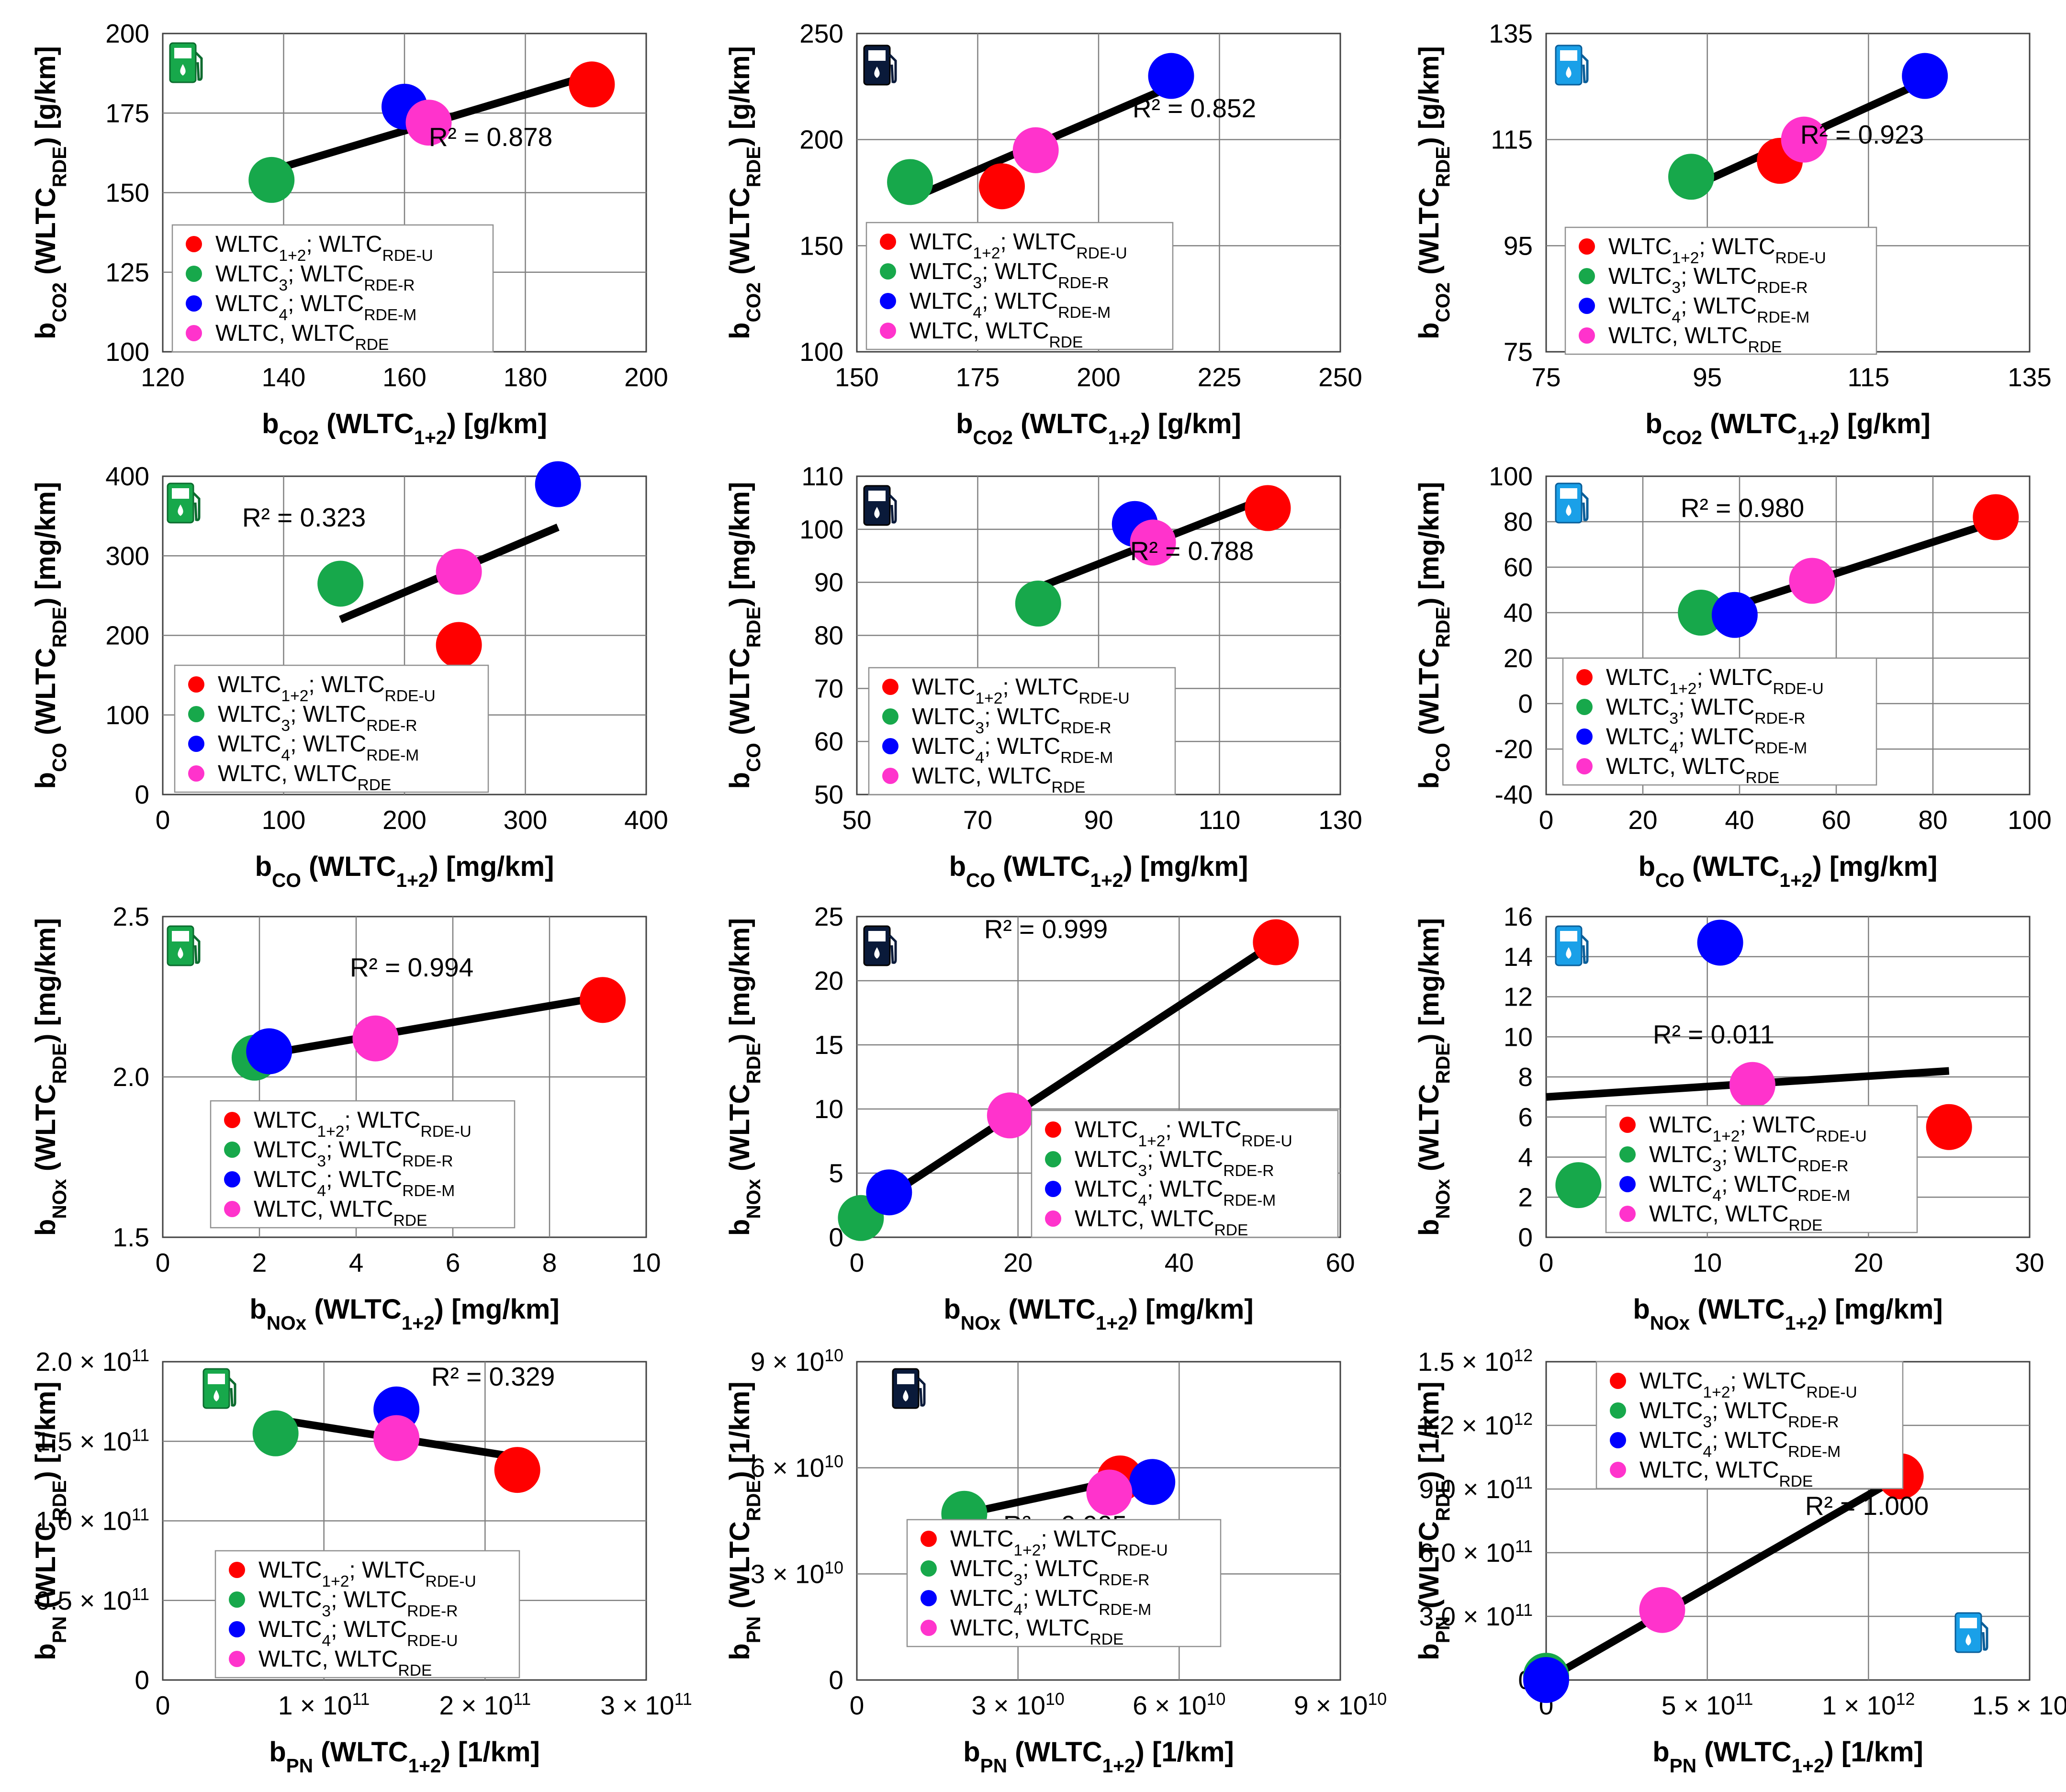 The image size is (2066, 1792). Describe the element at coordinates (797, 1361) in the screenshot. I see `y-tick-label: 9 × 10¹⁰` at that location.